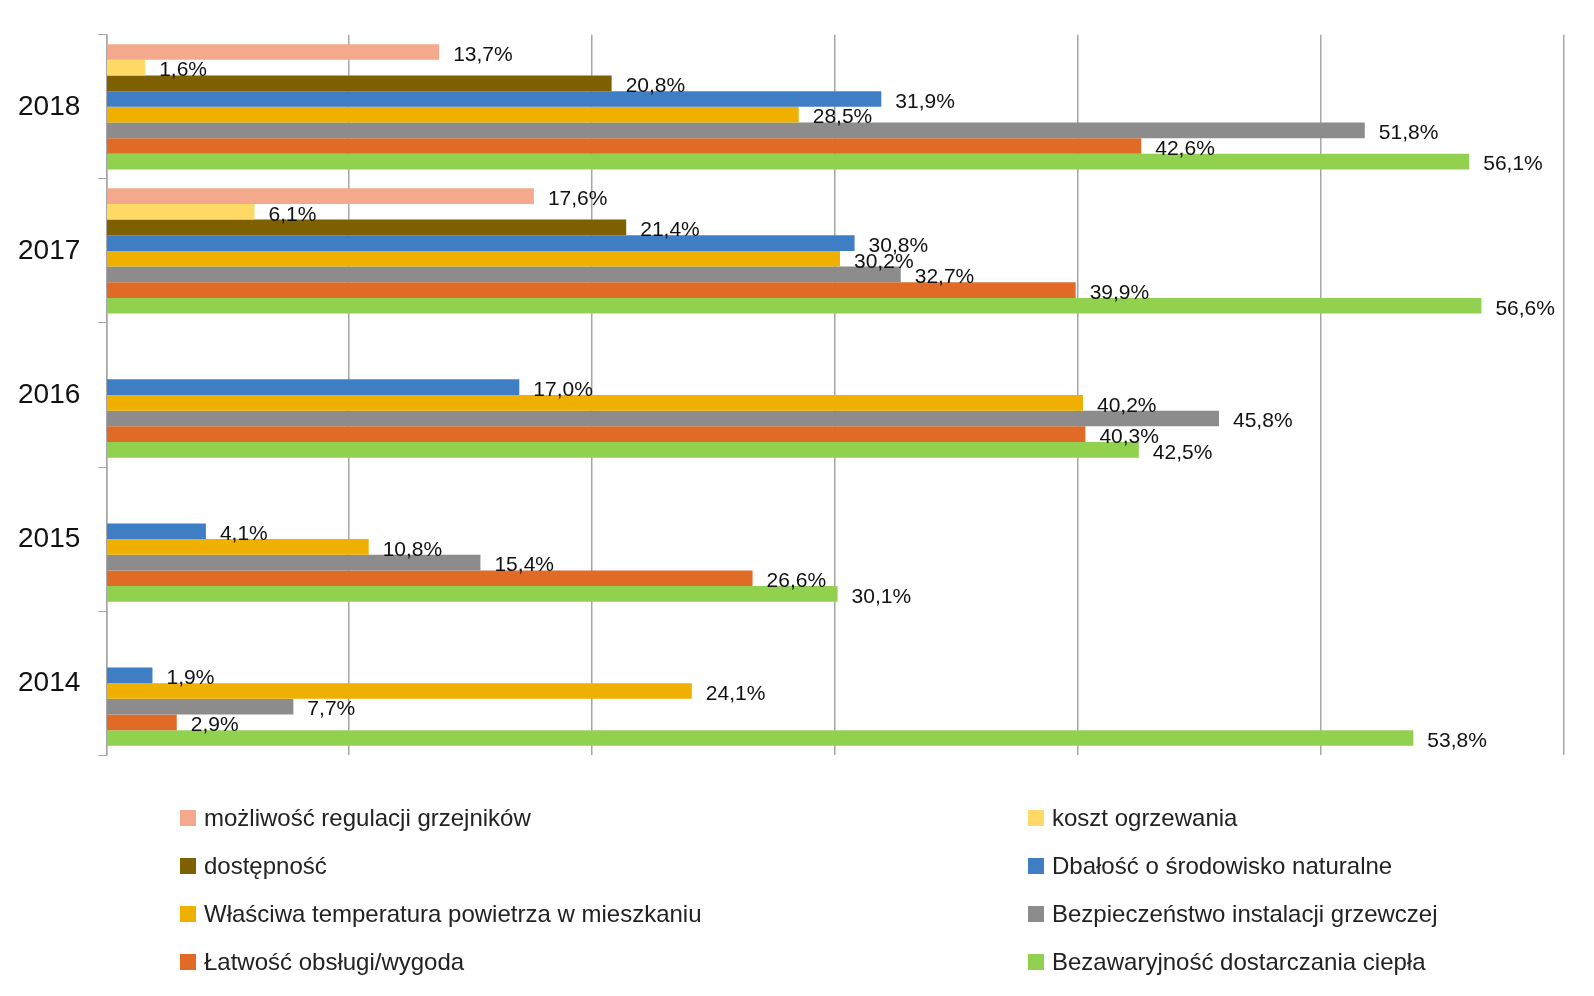  What do you see at coordinates (925, 100) in the screenshot?
I see `data-label: 31,9%` at bounding box center [925, 100].